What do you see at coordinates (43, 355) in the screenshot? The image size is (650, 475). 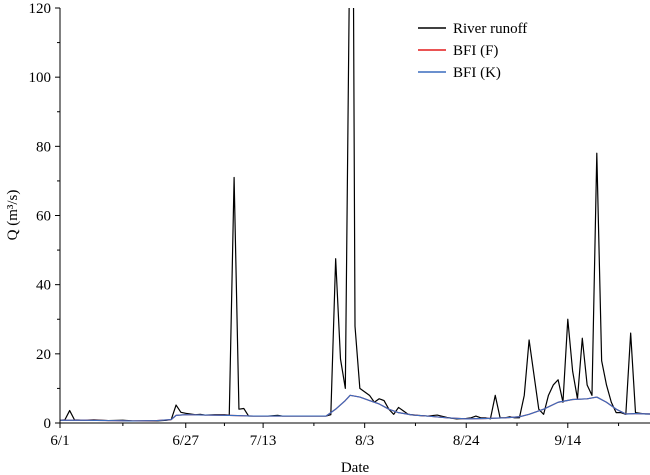 I see `y-tick-label: 20` at bounding box center [43, 355].